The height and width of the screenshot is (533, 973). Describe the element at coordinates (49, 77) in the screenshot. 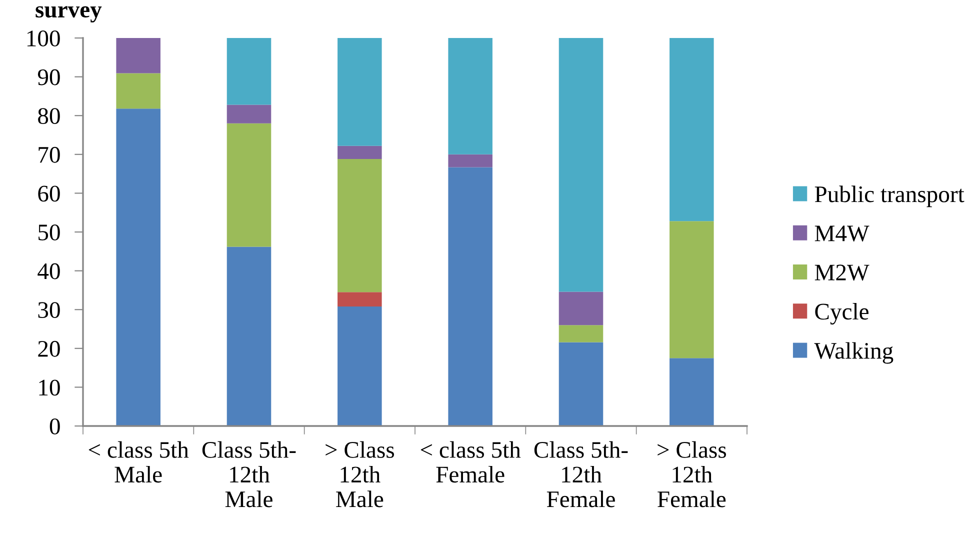

I see `y-tick-label: 90` at that location.